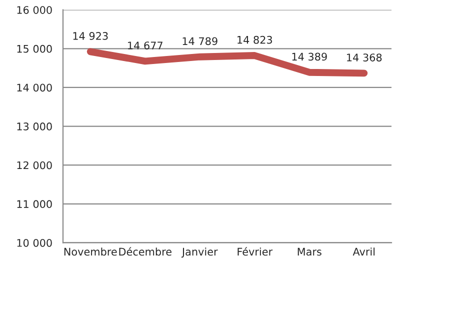  What do you see at coordinates (34, 165) in the screenshot?
I see `y-tick-label: 12 000` at bounding box center [34, 165].